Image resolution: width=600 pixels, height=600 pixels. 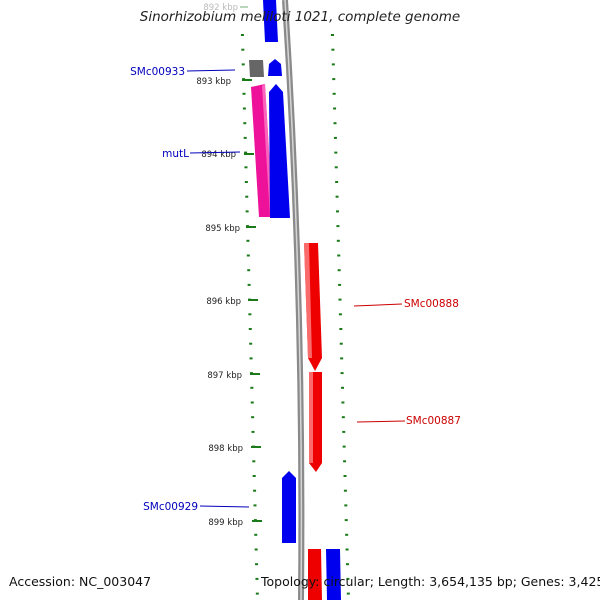 I want to click on gene-mutl-adjacent-blue, so click(x=279, y=151).